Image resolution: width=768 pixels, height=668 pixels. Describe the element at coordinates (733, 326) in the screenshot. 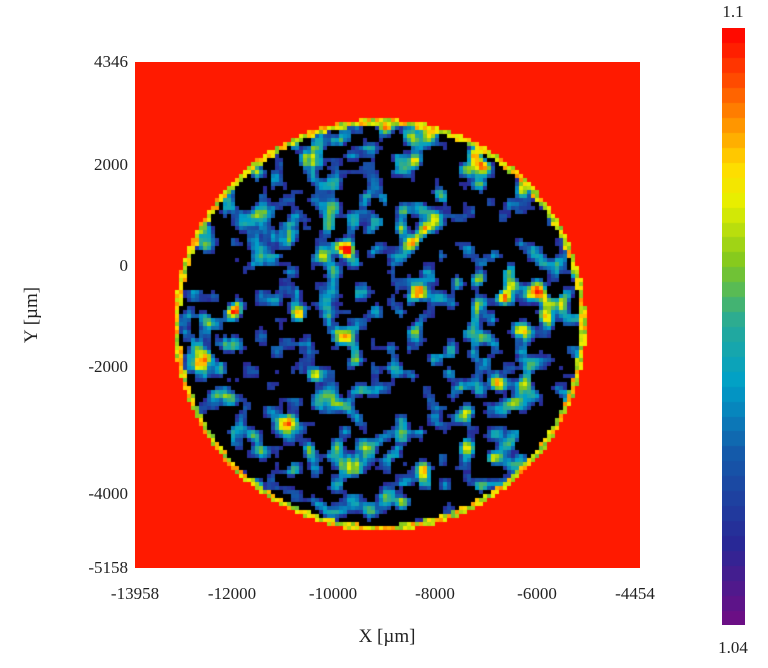

I see `colorbar` at that location.